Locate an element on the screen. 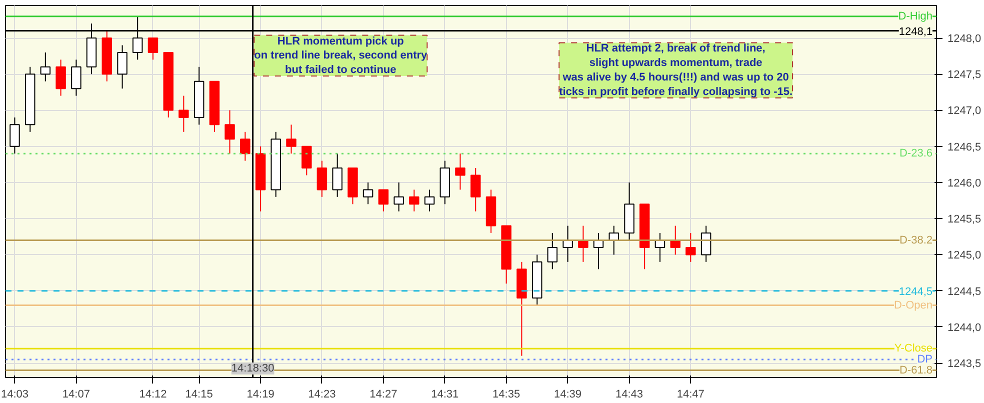 The height and width of the screenshot is (403, 984). x-tick-label: 14:27 is located at coordinates (384, 394).